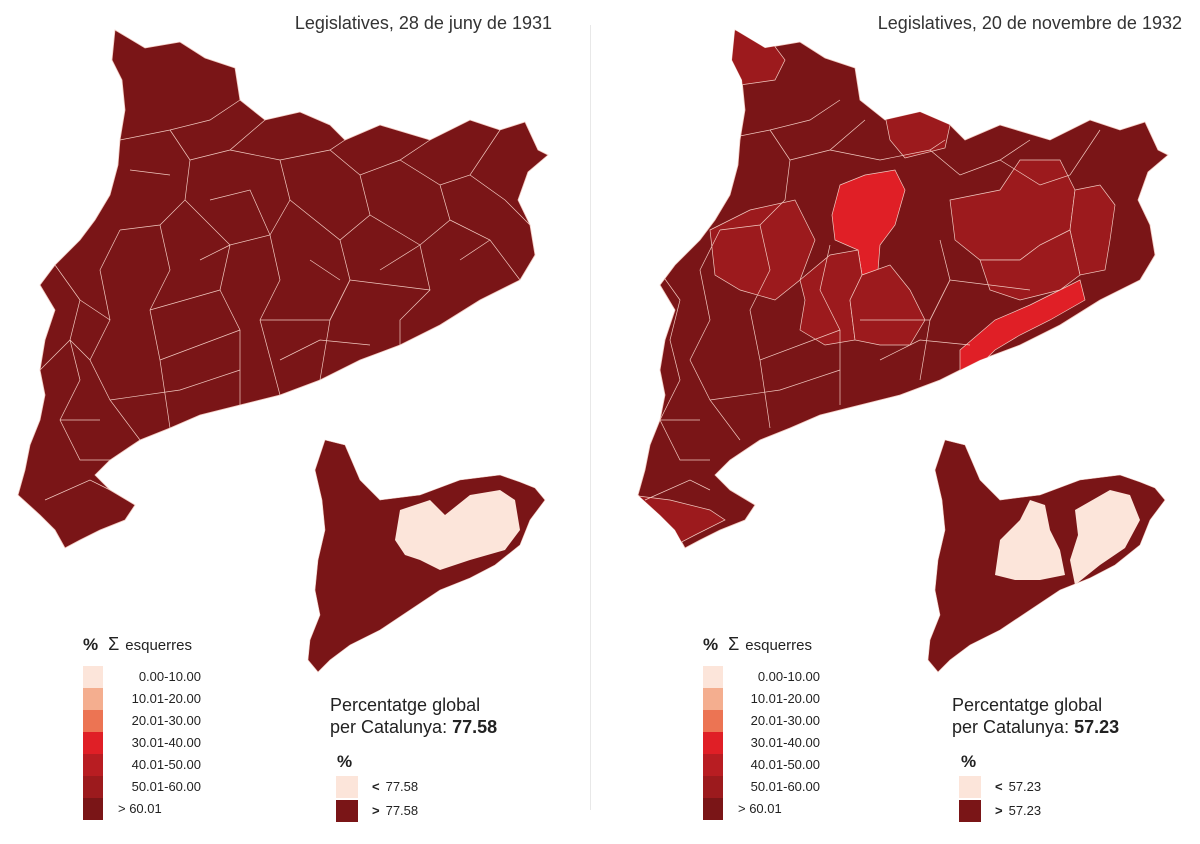 This screenshot has height=844, width=1200. I want to click on map-title: Legislatives, 28 de juny de 1931, so click(423, 23).